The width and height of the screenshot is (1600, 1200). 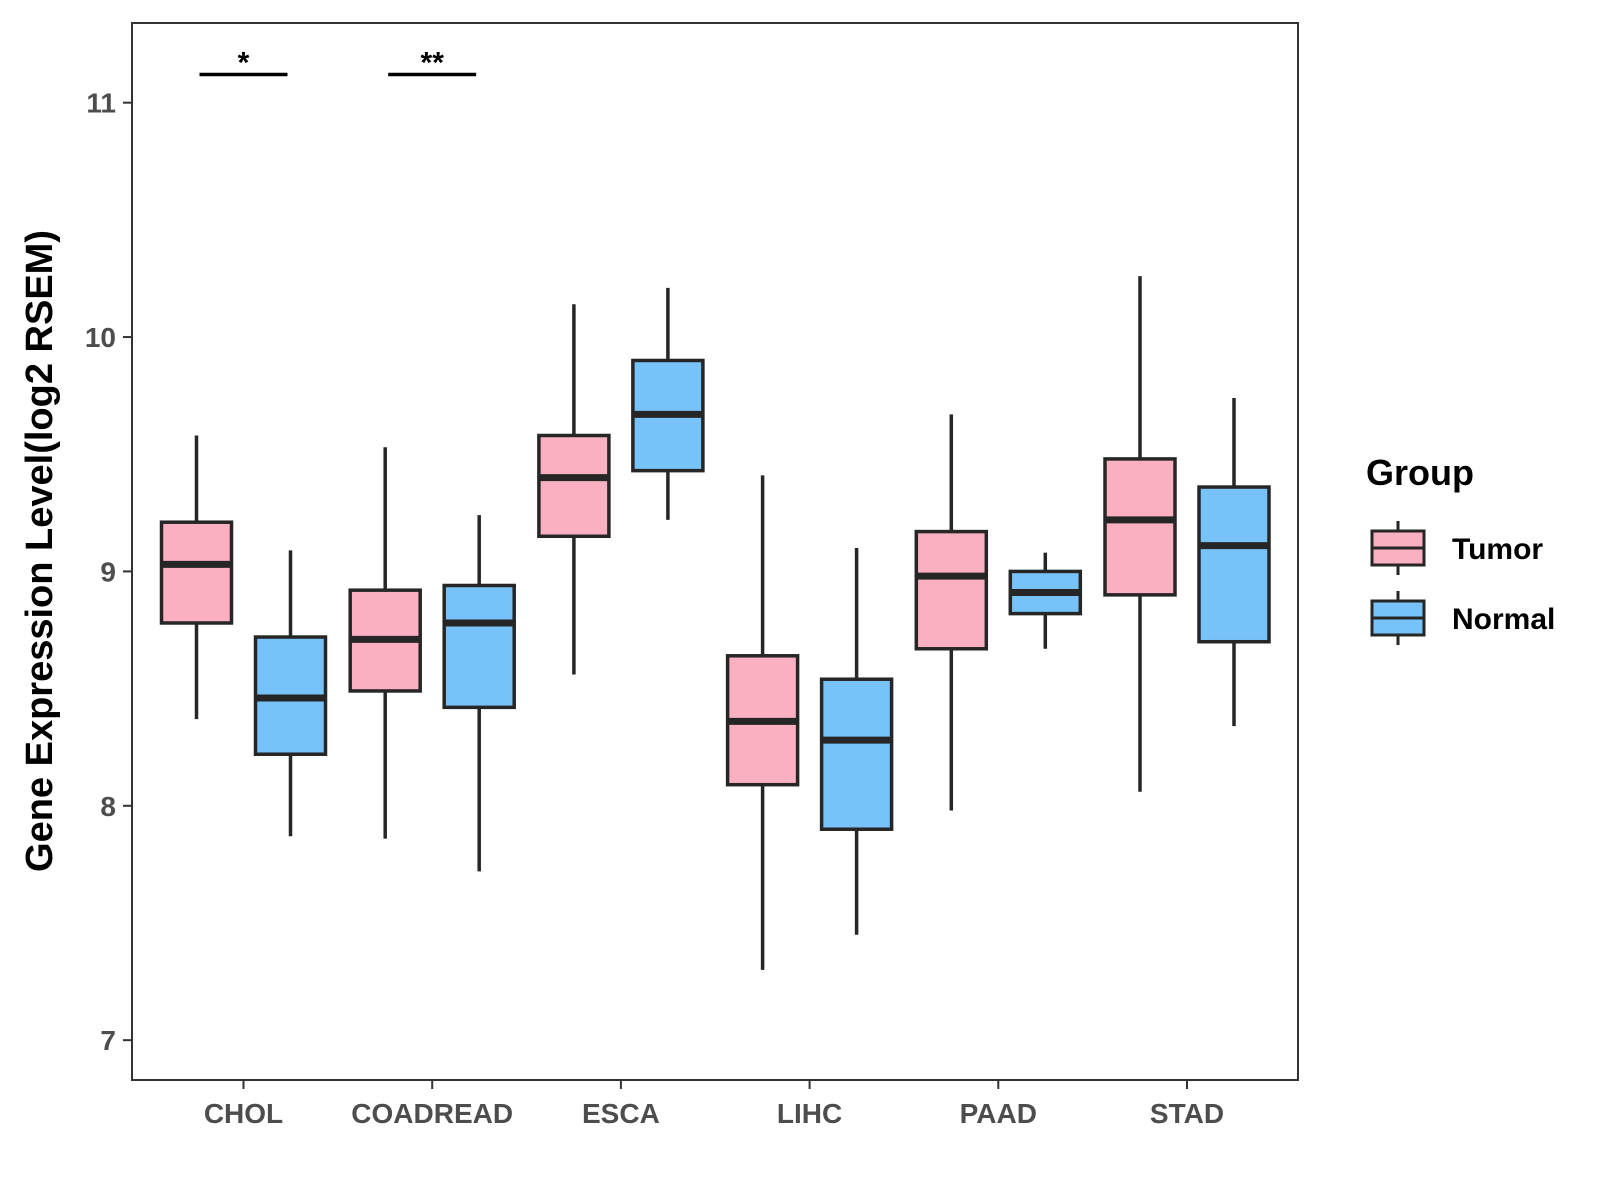 What do you see at coordinates (621, 1113) in the screenshot?
I see `x-tick-label-esca: ESCA` at bounding box center [621, 1113].